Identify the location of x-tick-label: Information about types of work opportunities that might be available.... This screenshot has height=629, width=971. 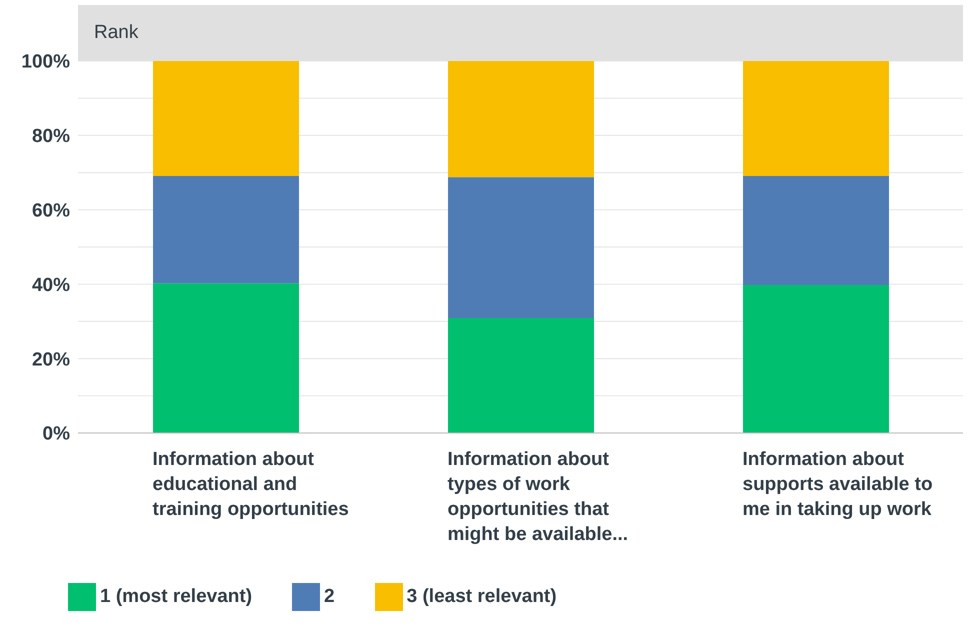
(538, 497).